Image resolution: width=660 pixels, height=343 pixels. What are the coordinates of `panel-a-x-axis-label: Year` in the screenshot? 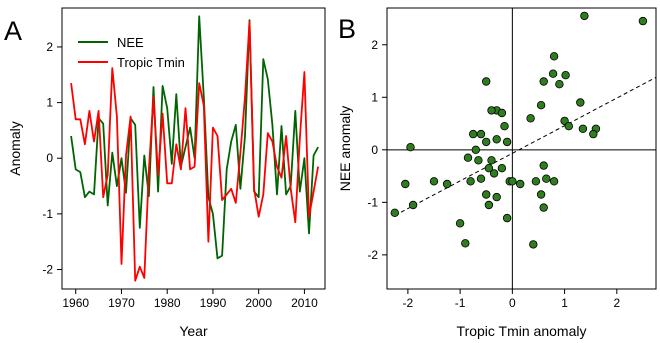 It's located at (193, 331).